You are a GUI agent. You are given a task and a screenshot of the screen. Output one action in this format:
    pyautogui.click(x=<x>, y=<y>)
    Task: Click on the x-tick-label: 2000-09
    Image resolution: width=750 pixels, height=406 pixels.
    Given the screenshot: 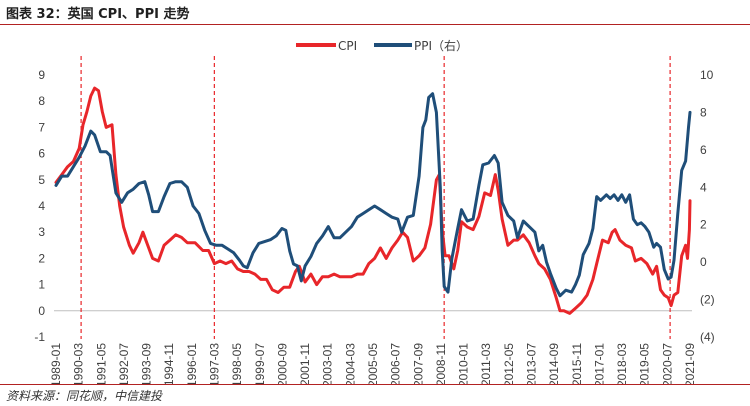 What is the action you would take?
    pyautogui.click(x=282, y=363)
    